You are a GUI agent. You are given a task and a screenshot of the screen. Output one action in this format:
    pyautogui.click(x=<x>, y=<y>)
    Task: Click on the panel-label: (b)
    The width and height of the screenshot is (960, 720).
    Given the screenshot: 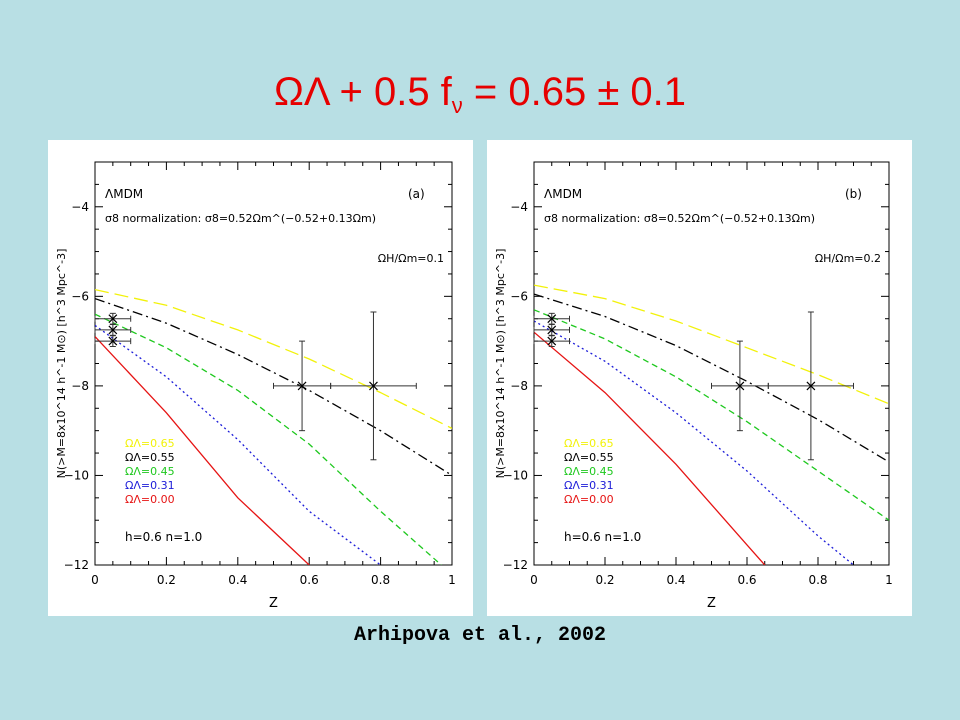 What is the action you would take?
    pyautogui.click(x=853, y=194)
    